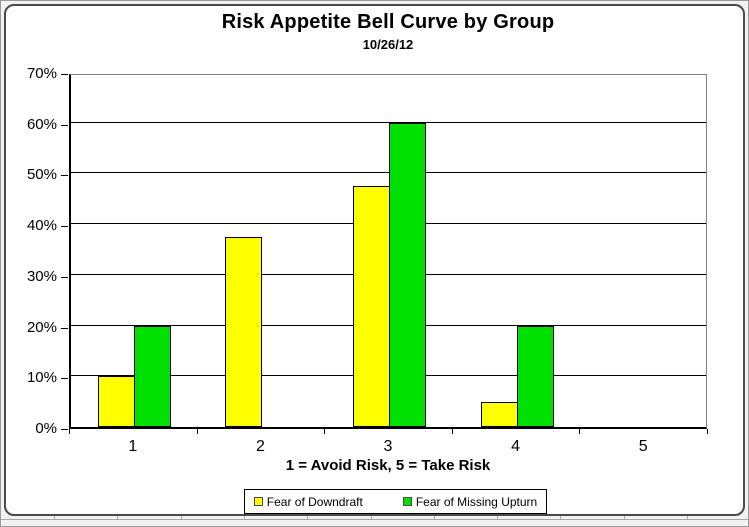 The height and width of the screenshot is (527, 749). I want to click on y-axis-label: 50%, so click(41, 175).